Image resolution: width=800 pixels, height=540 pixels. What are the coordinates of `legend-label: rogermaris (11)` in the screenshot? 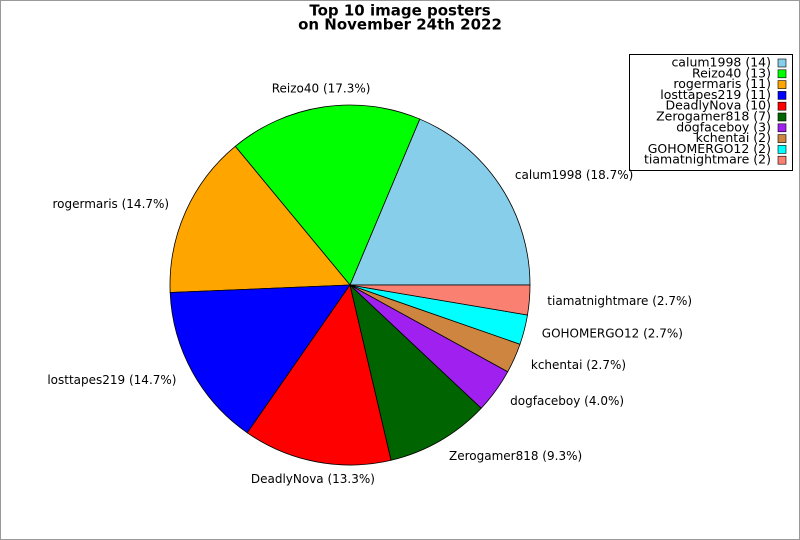 It's located at (722, 83).